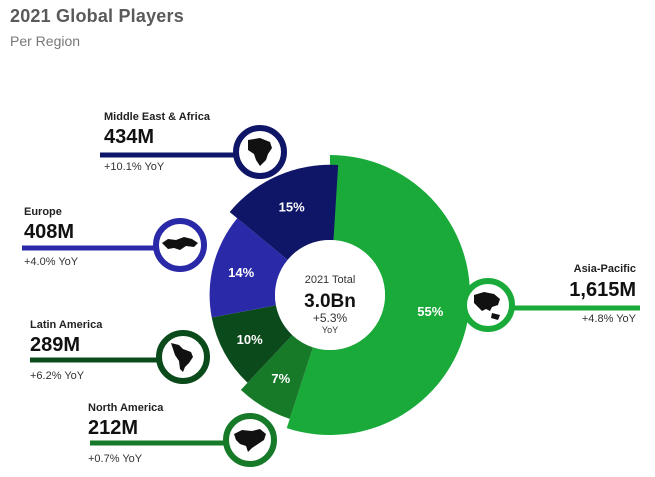 The height and width of the screenshot is (477, 655). I want to click on slice-percent-label: 55%, so click(430, 311).